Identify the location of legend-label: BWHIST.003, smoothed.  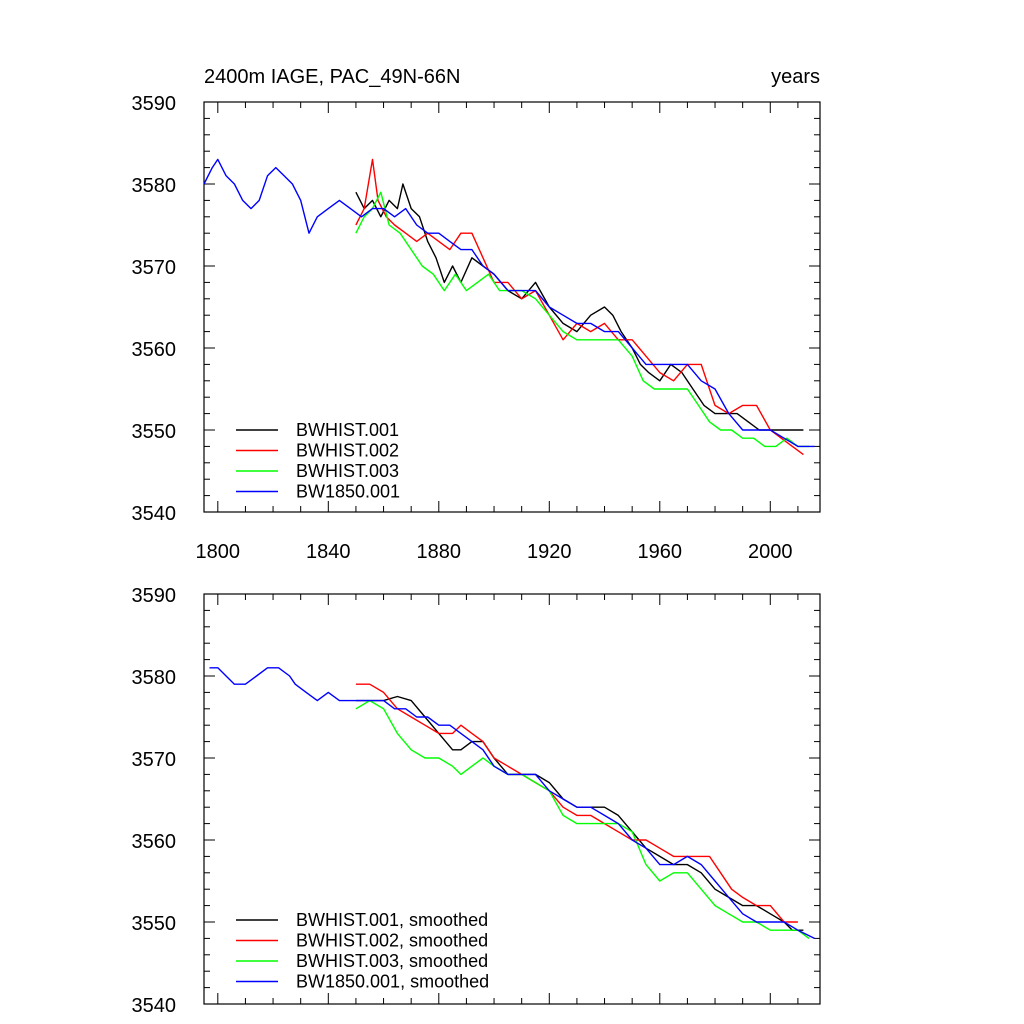
(392, 961).